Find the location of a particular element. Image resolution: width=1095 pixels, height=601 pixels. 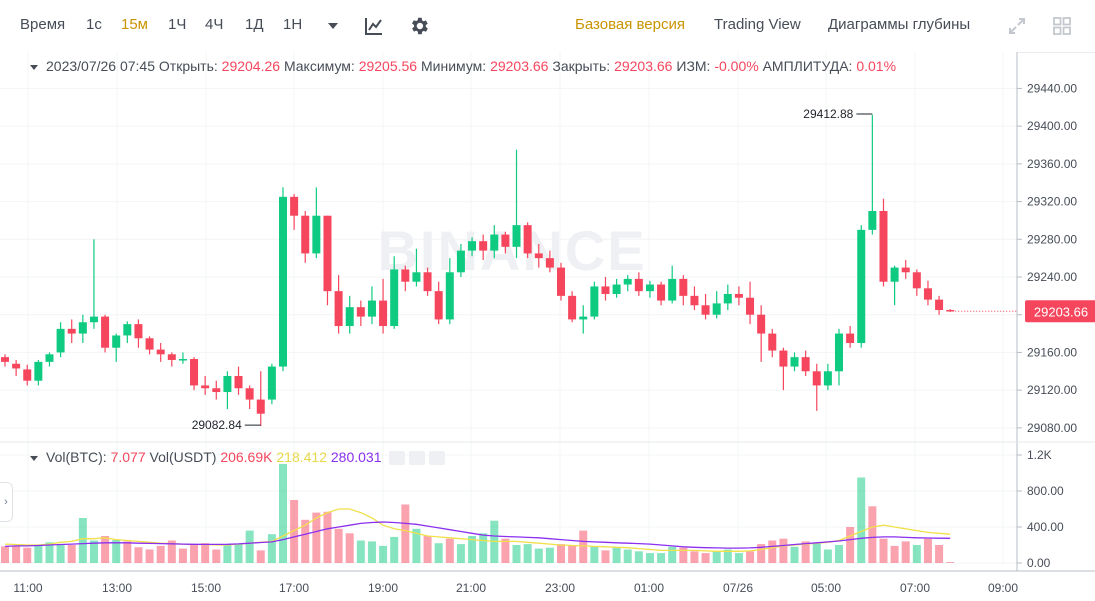

volume-collapse-triangle-icon is located at coordinates (34, 458).